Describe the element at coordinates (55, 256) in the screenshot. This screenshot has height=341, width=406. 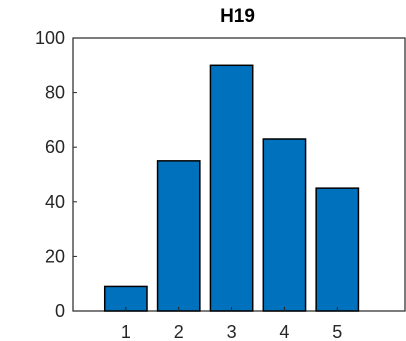
I see `y-tick-label: 20` at that location.